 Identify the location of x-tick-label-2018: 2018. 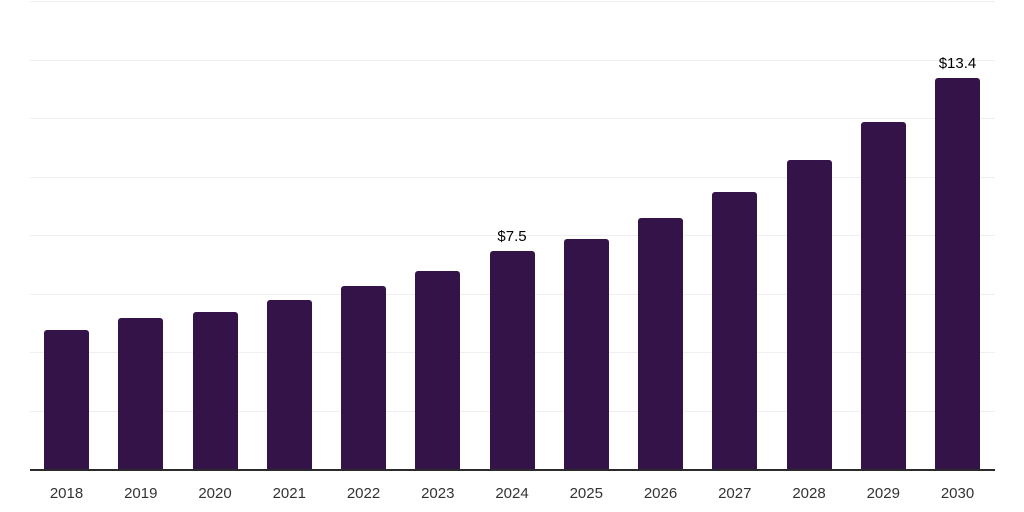
(66, 493).